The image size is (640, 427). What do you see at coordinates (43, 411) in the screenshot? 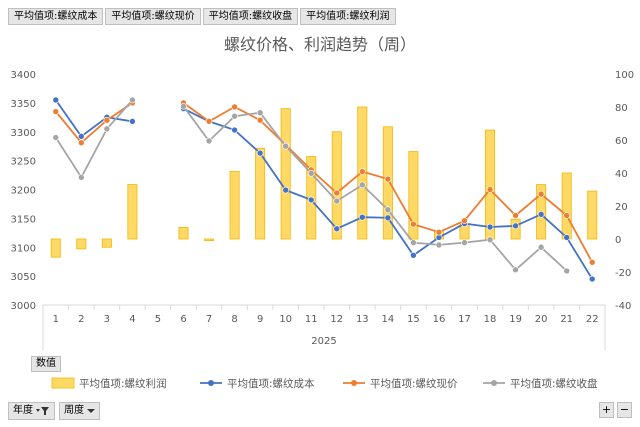
I see `filter-icon` at bounding box center [43, 411].